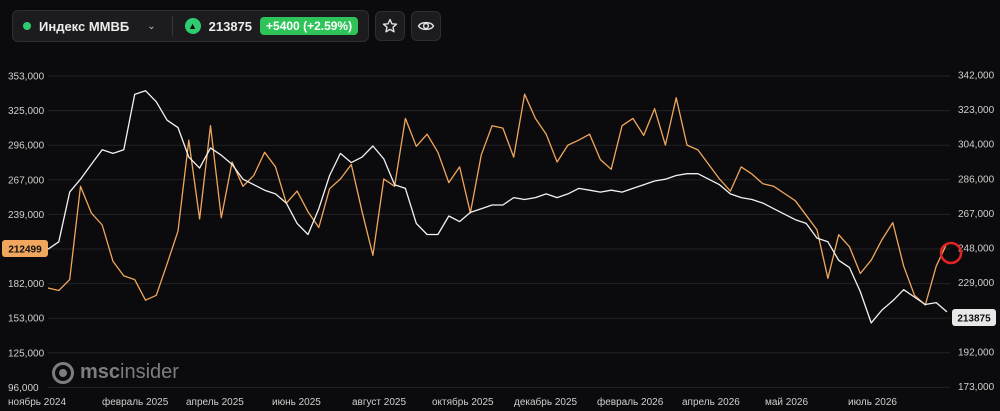  Describe the element at coordinates (63, 372) in the screenshot. I see `msc-logo-icon` at that location.